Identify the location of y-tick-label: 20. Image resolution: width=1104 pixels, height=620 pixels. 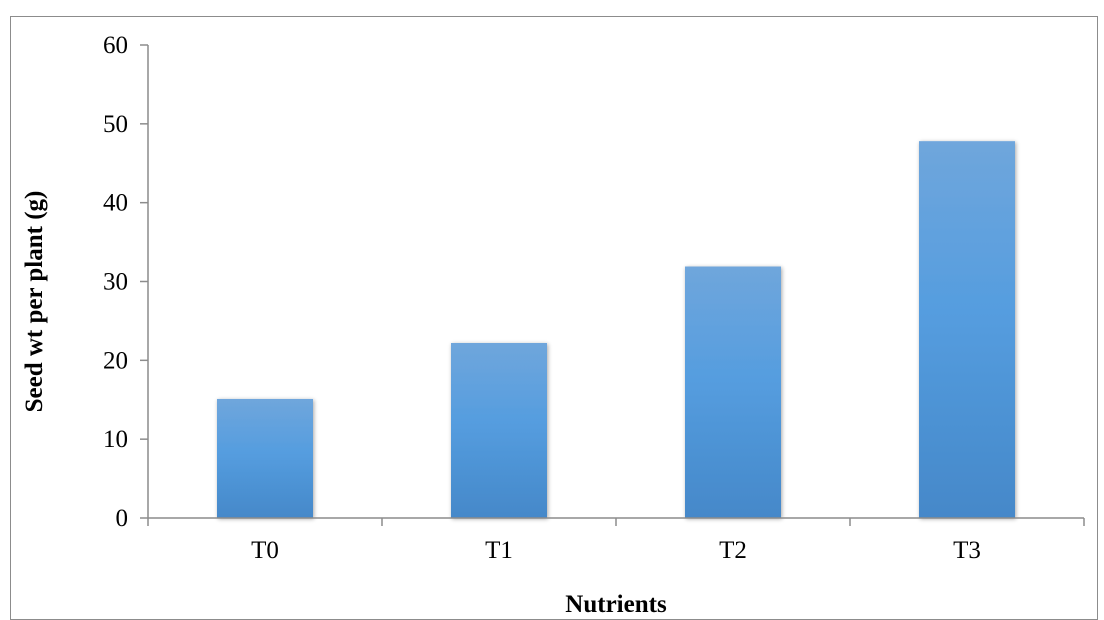
(115, 360).